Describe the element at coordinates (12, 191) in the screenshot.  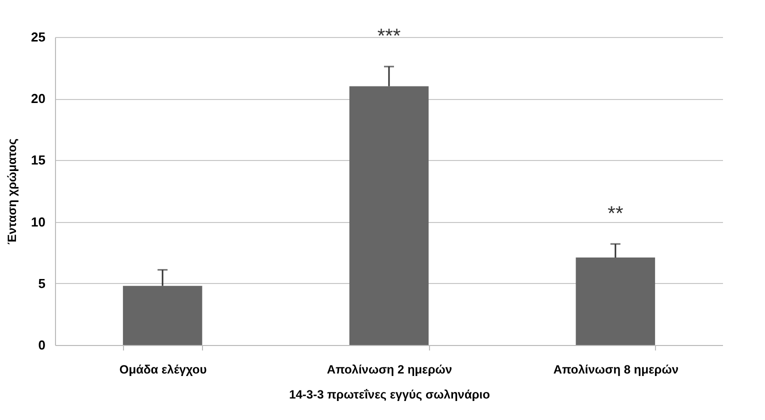
I see `y-axis-title: Ένταση χρώματος` at that location.